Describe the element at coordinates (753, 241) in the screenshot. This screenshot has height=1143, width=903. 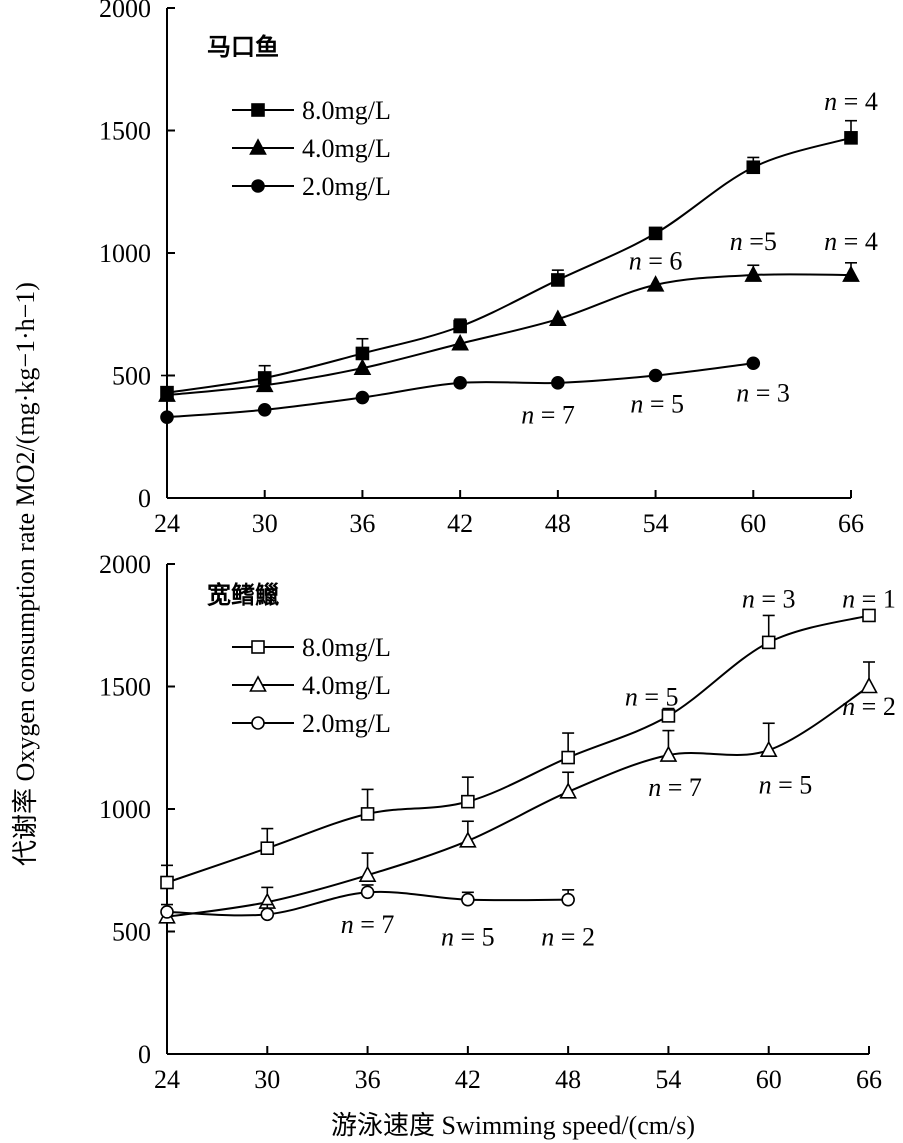
I see `sample-size-label: n =5` at that location.